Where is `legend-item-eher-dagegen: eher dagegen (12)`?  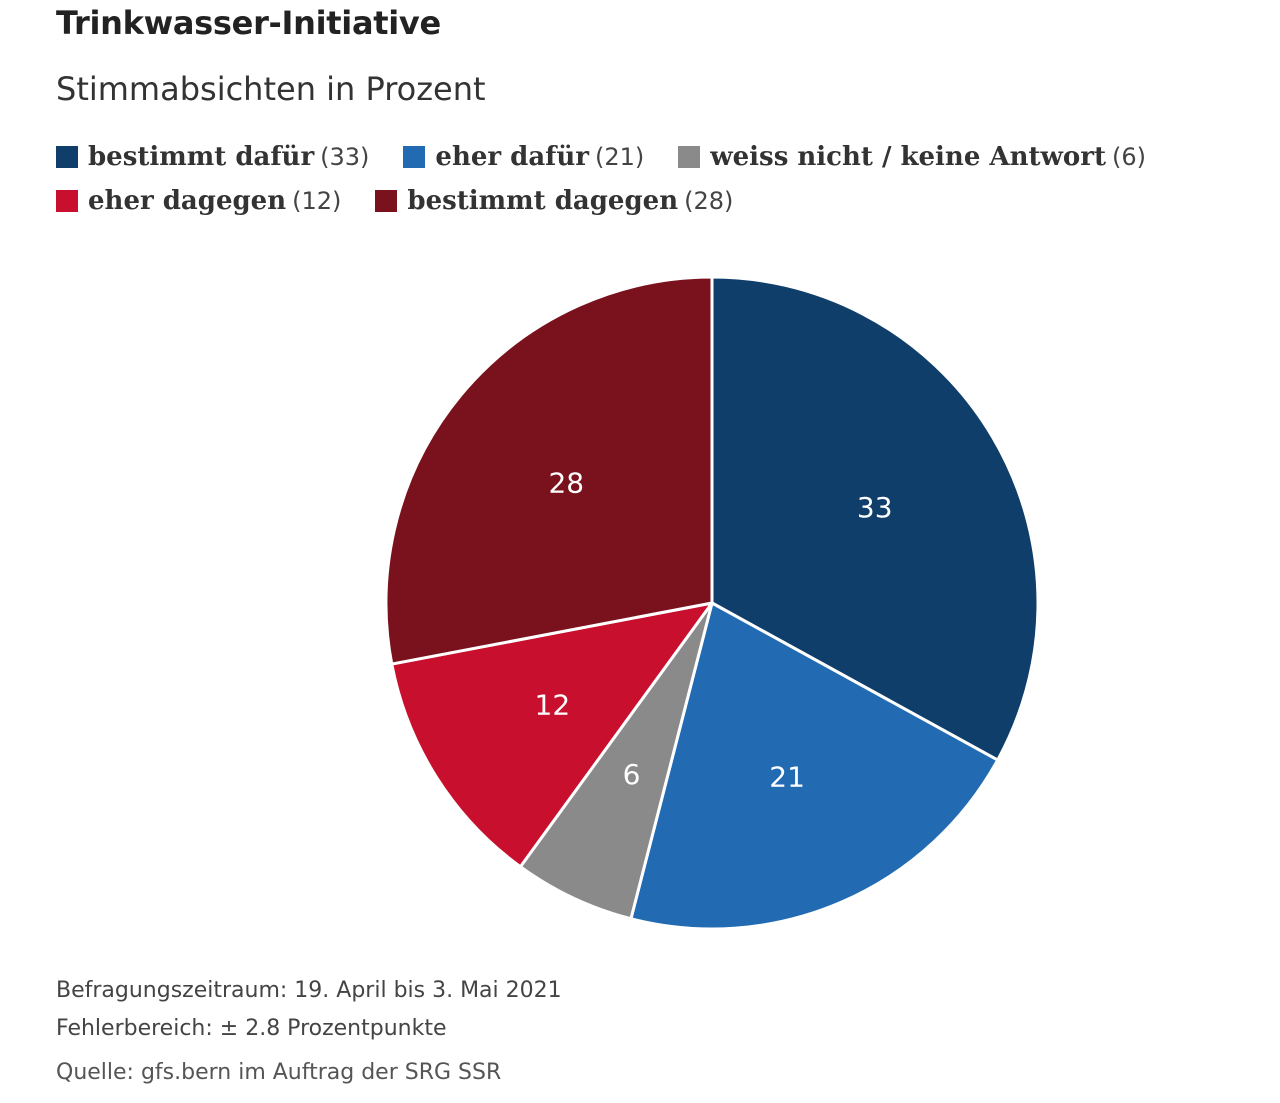 legend-item-eher-dagegen: eher dagegen (12) is located at coordinates (198, 201).